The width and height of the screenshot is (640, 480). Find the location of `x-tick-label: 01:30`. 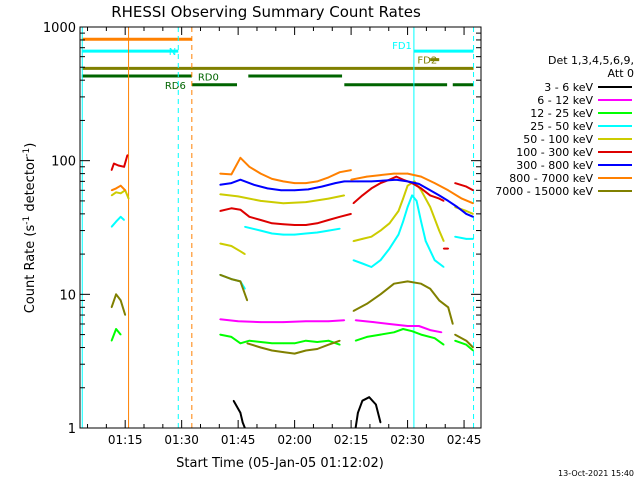

x-tick-label: 01:30 is located at coordinates (181, 440).